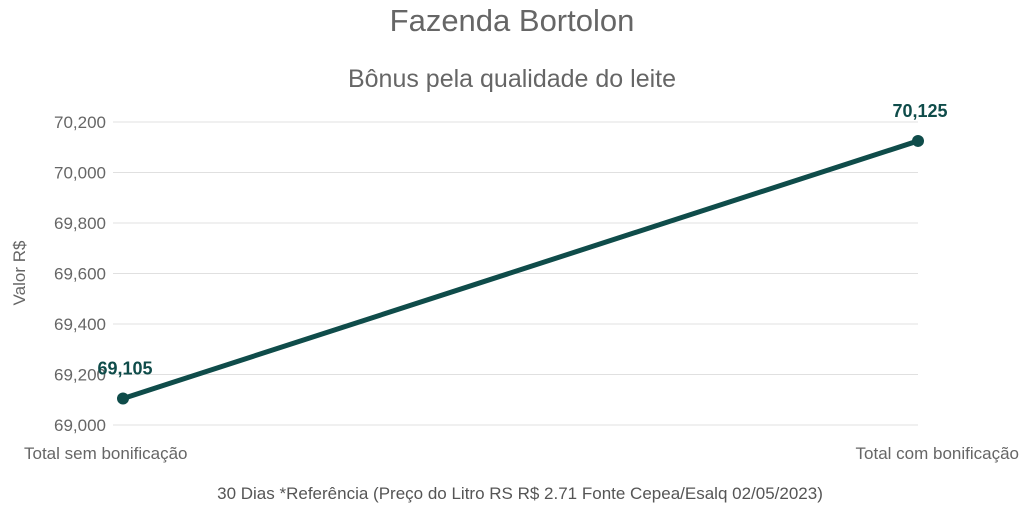 The width and height of the screenshot is (1024, 517). Describe the element at coordinates (80, 324) in the screenshot. I see `y-tick-label: 69,400` at that location.